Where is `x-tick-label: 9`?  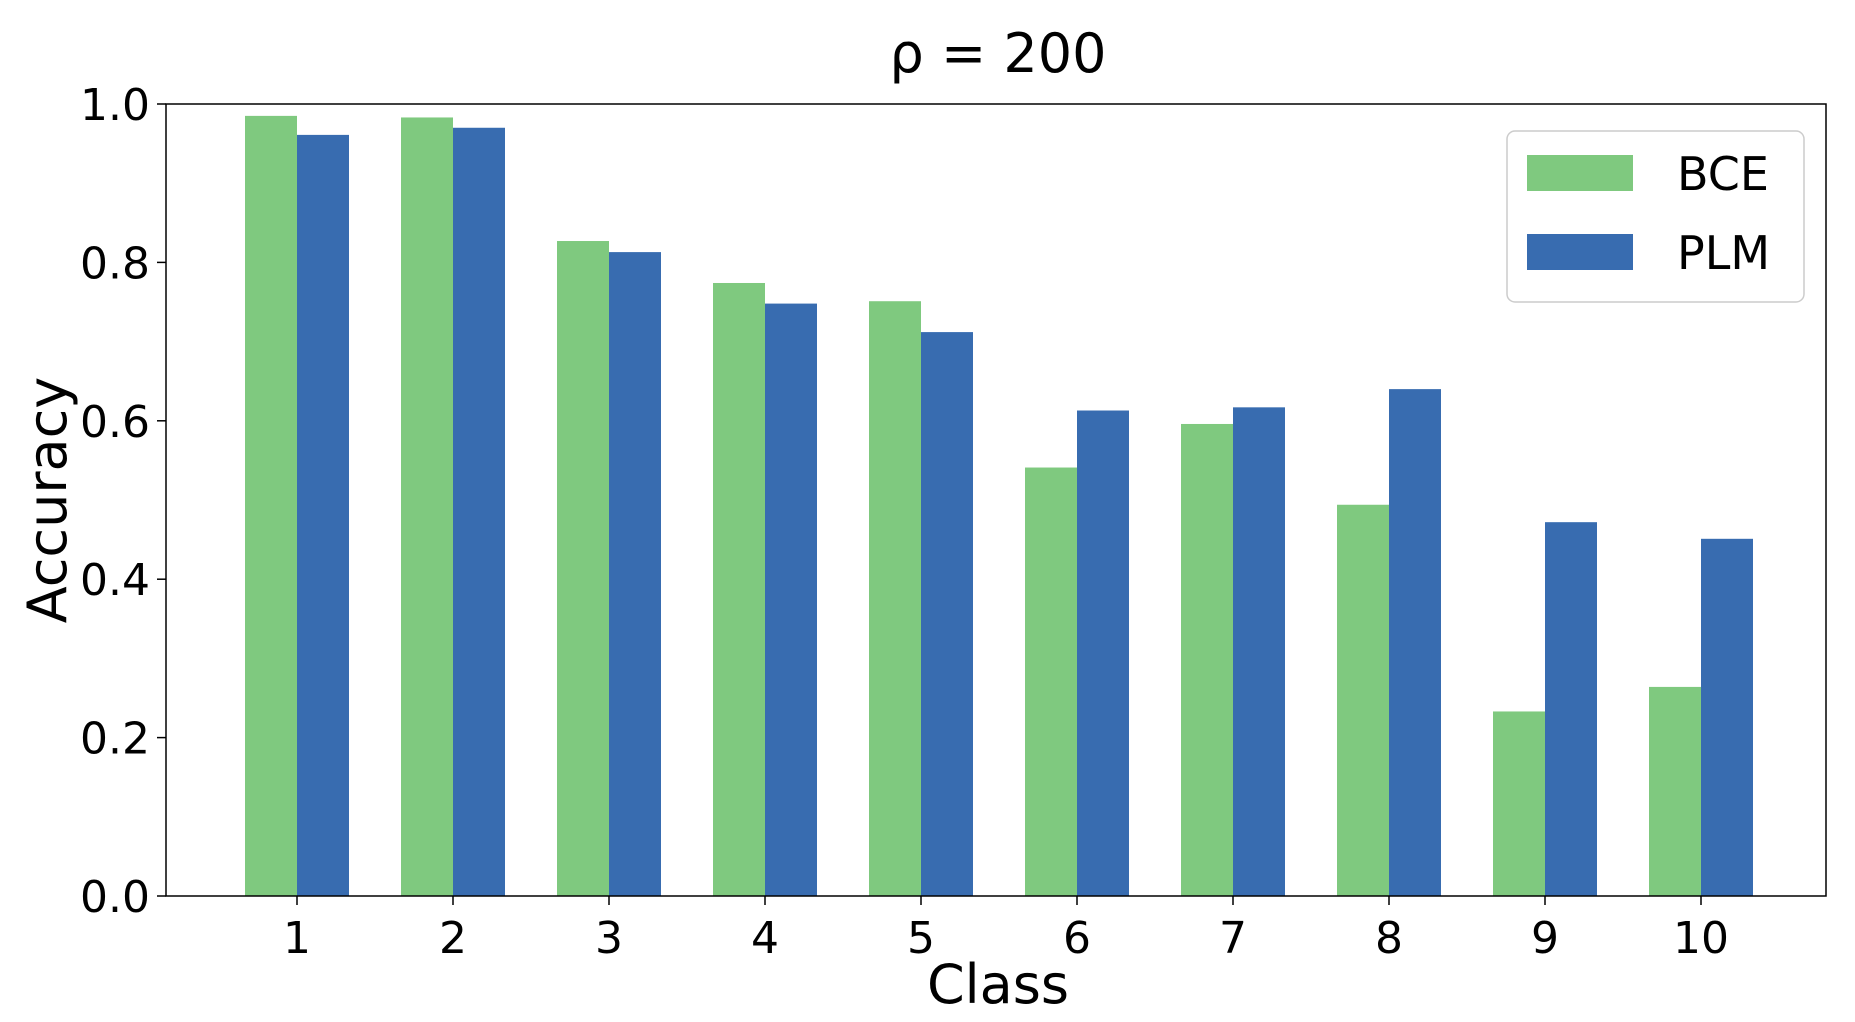
x-tick-label: 9 is located at coordinates (1545, 938).